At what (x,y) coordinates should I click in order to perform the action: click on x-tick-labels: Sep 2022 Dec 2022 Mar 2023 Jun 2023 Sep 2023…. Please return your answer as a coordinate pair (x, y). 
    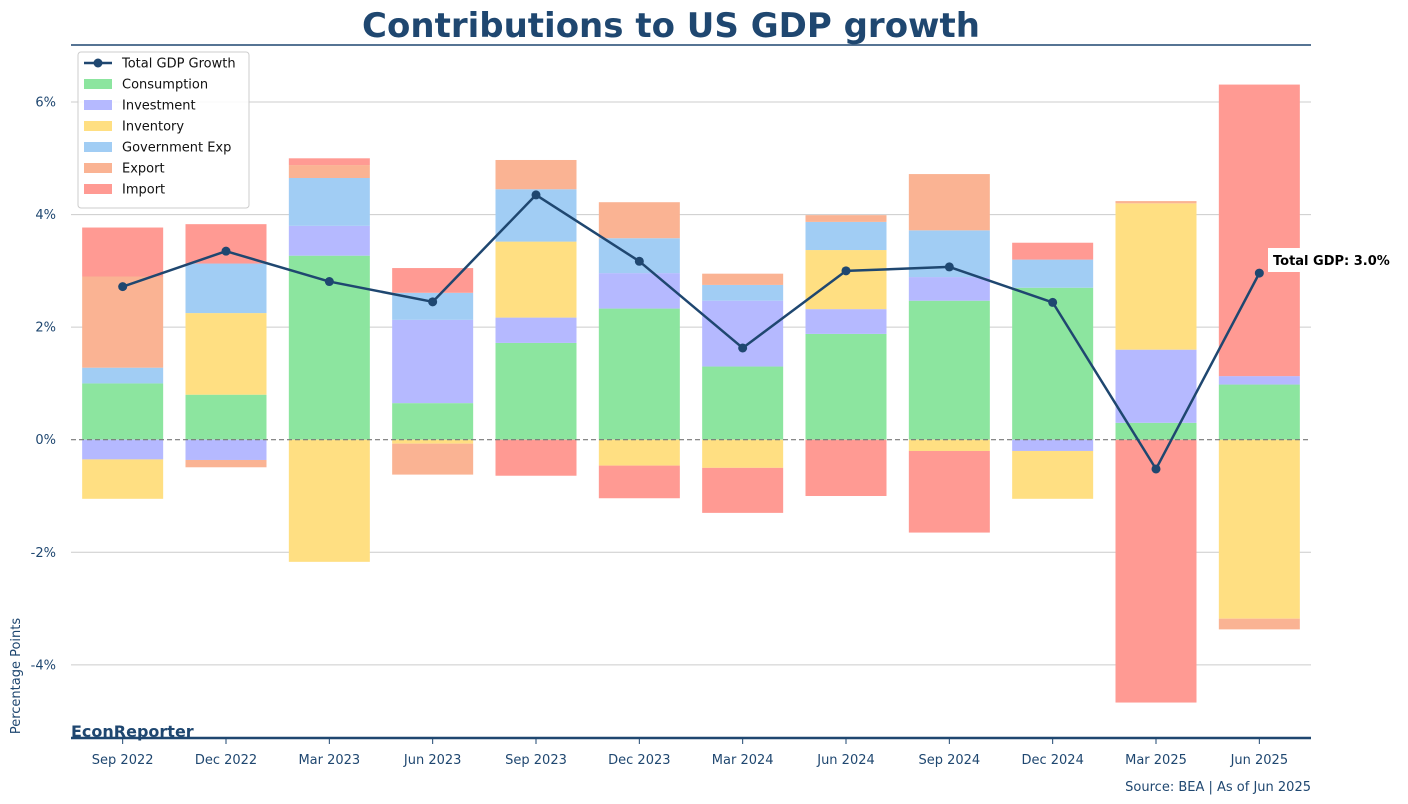
    Looking at the image, I should click on (690, 753).